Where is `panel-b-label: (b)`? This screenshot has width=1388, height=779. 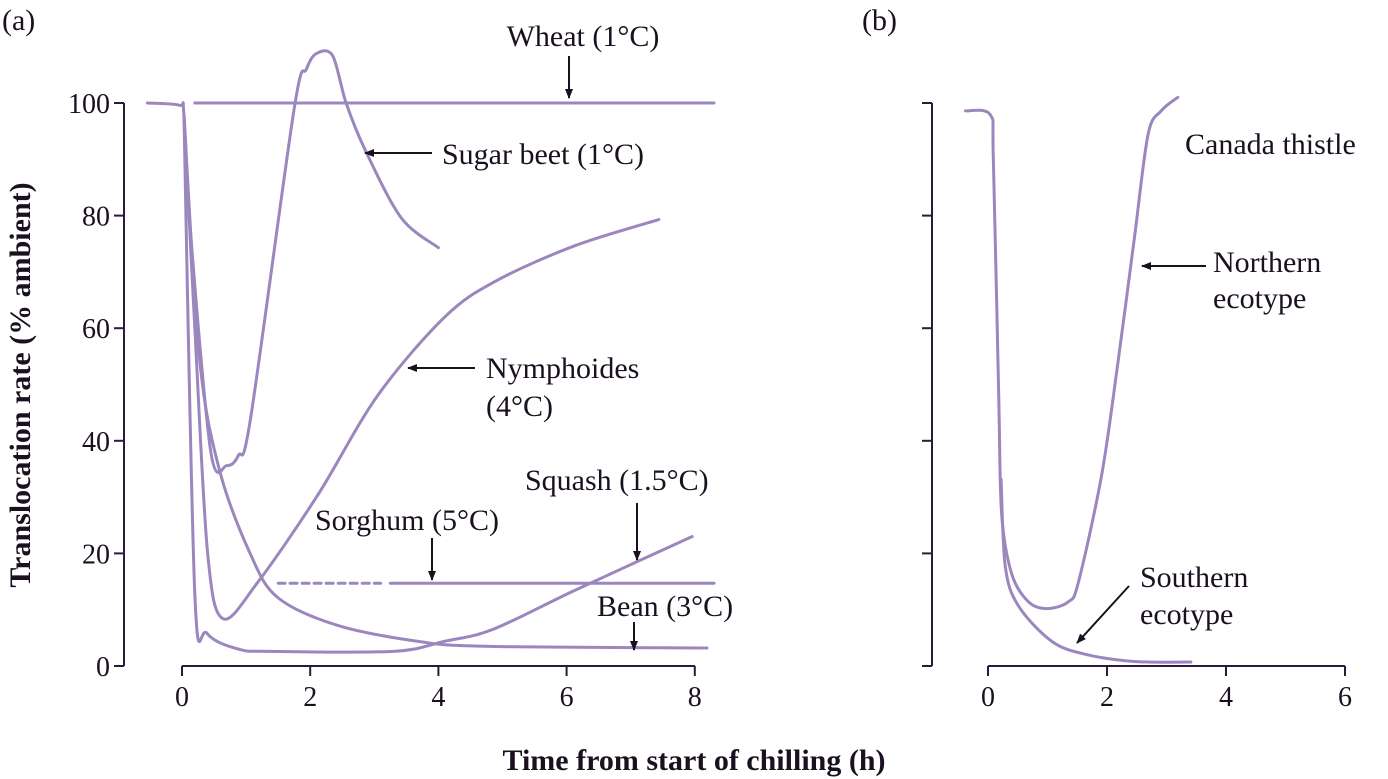 panel-b-label: (b) is located at coordinates (879, 20).